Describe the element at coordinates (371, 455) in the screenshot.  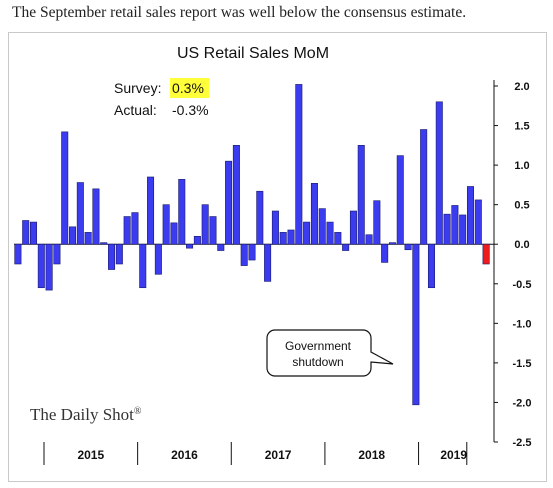
I see `year-label: 2018` at that location.